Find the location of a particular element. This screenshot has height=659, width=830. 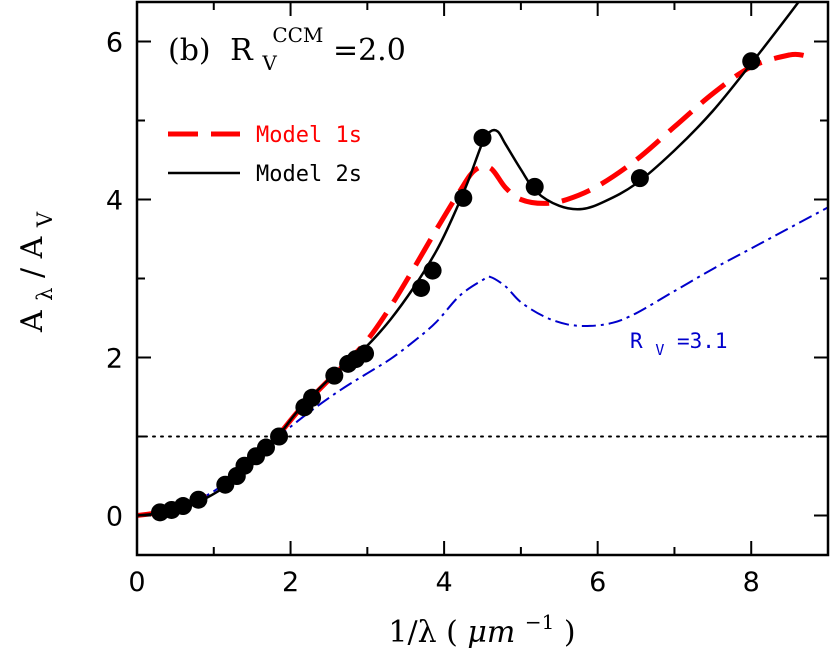

x-tick-label: 0 is located at coordinates (136, 582).